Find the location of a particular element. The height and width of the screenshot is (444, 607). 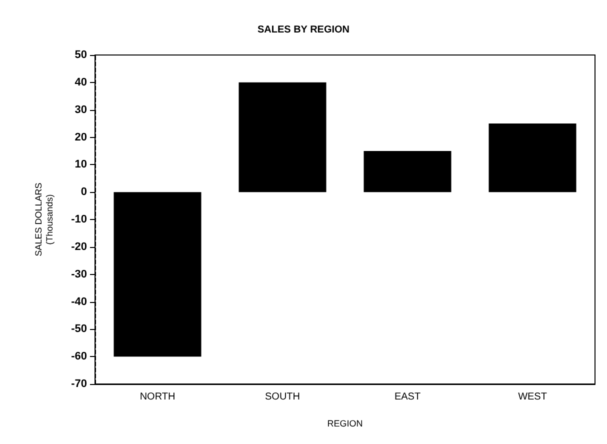

x-axis-title: REGION is located at coordinates (345, 423).